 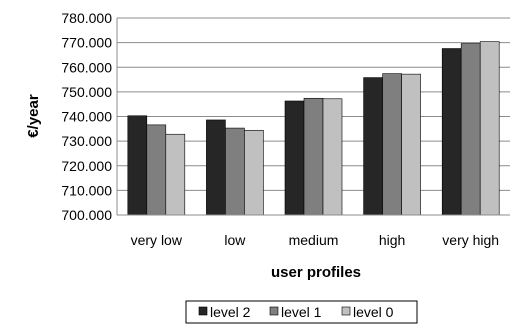 I want to click on bar-level-1-medium, so click(x=313, y=156).